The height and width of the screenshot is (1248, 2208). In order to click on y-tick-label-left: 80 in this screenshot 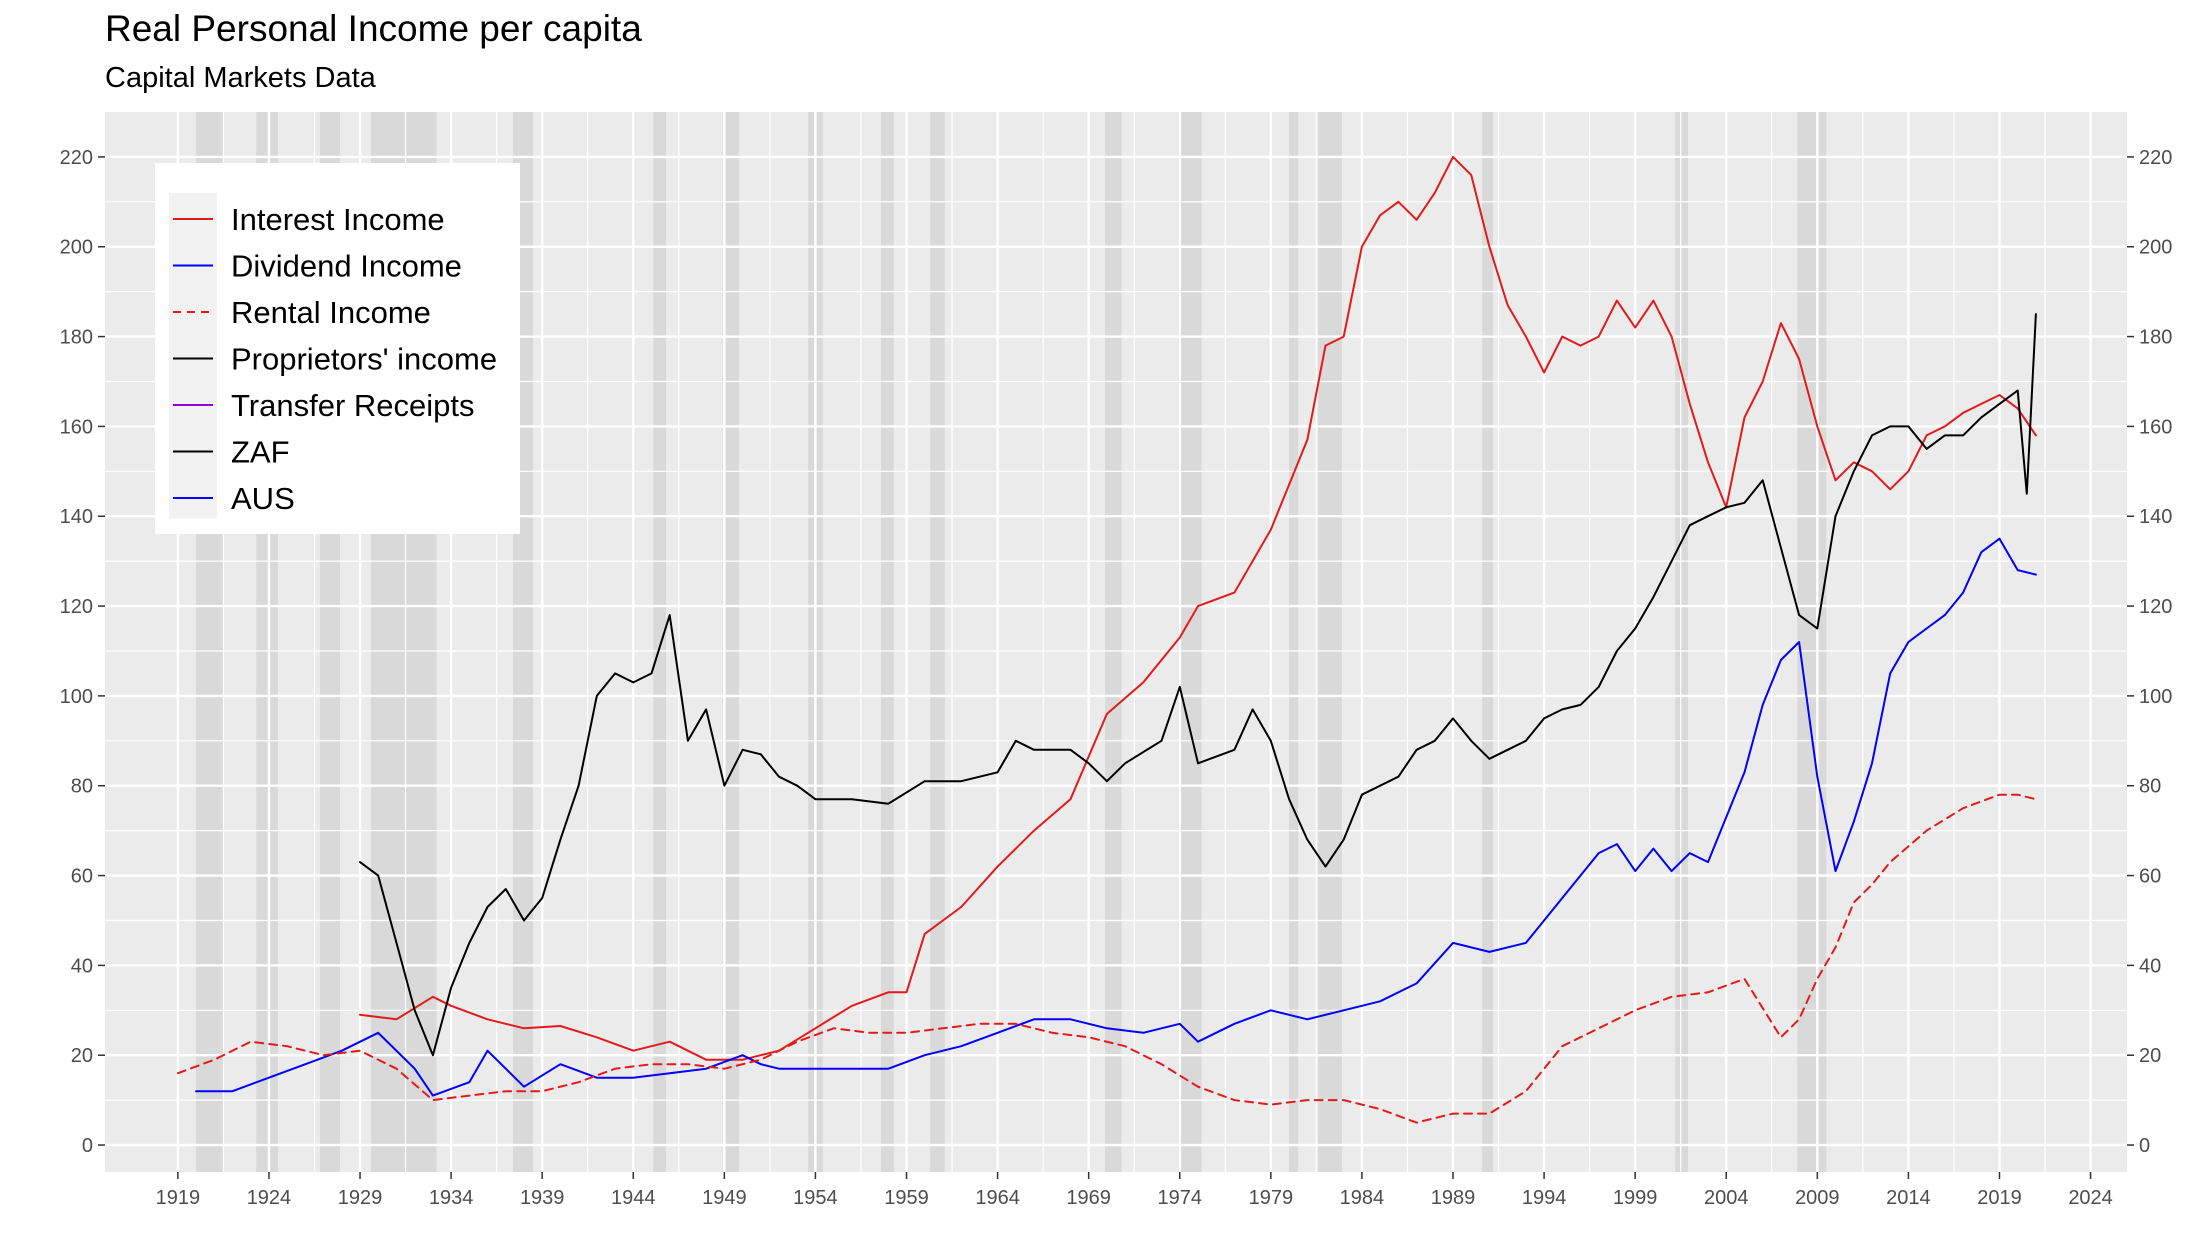, I will do `click(82, 787)`.